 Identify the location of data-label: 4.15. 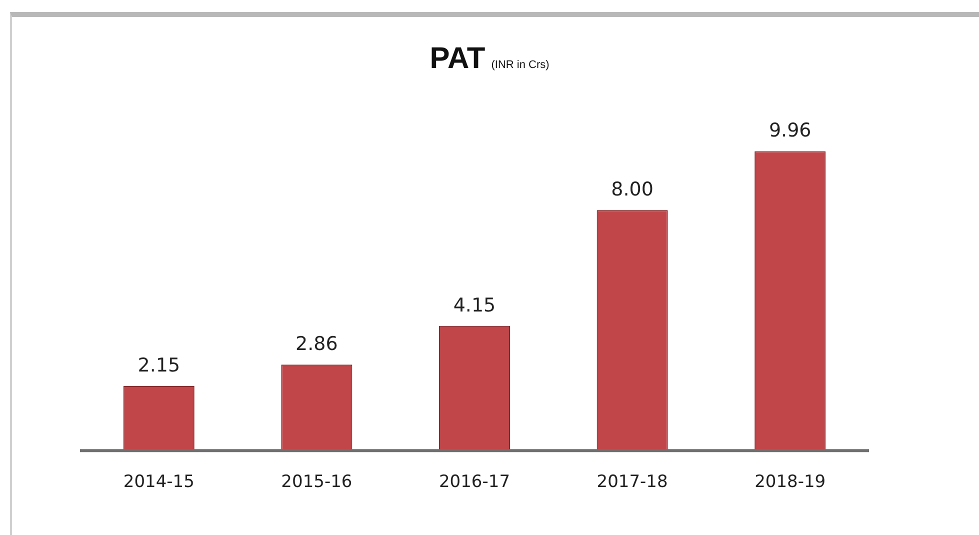
(474, 305).